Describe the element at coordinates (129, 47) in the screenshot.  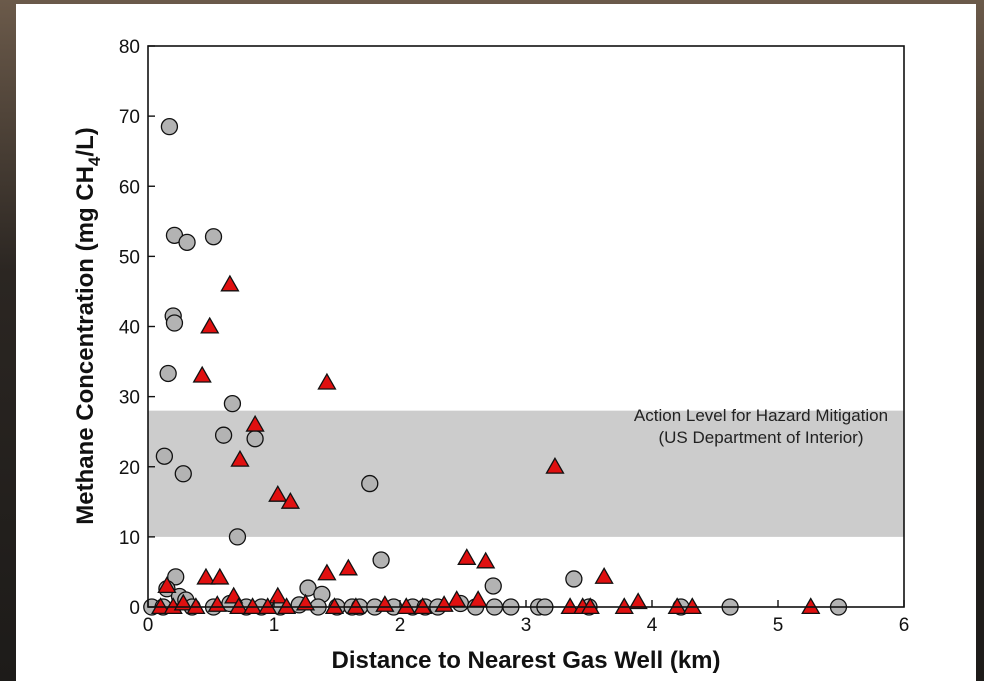
I see `y-tick-label: 80` at that location.